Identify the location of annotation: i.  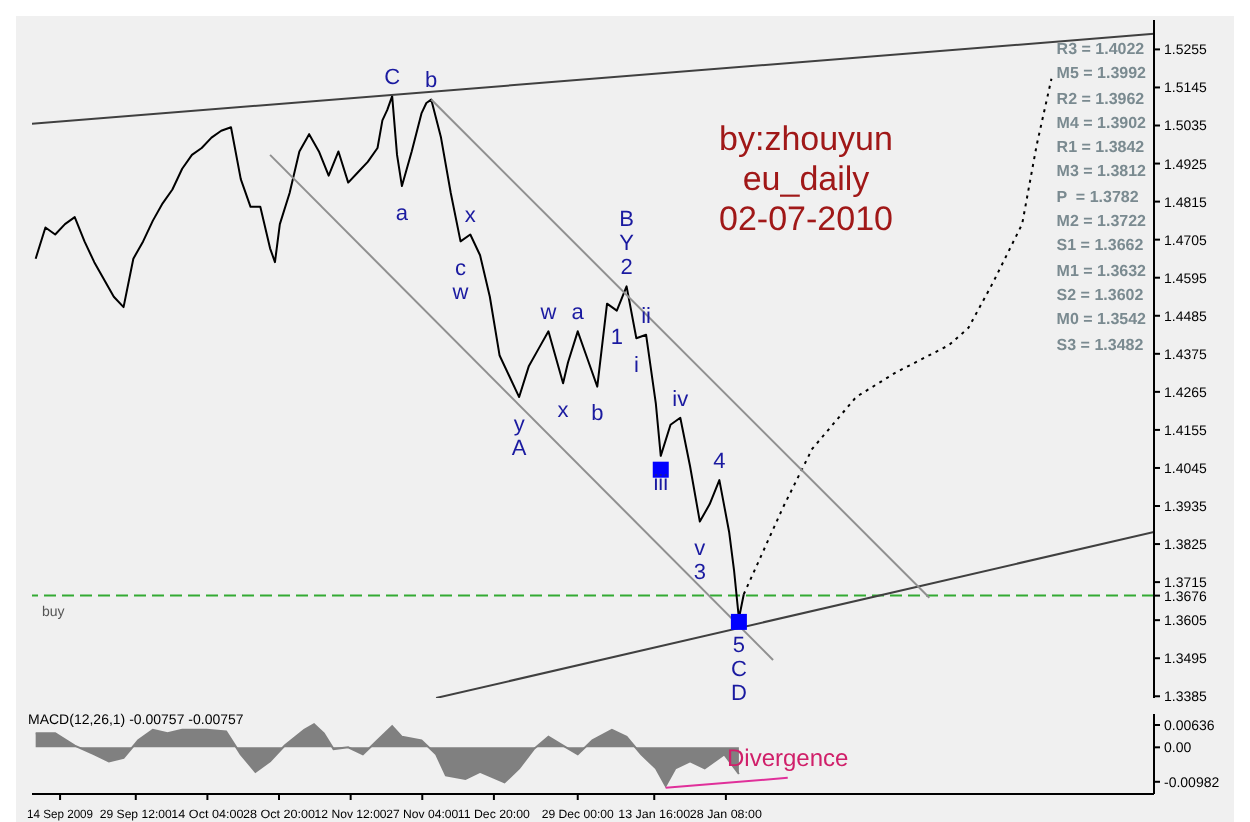
(636, 366).